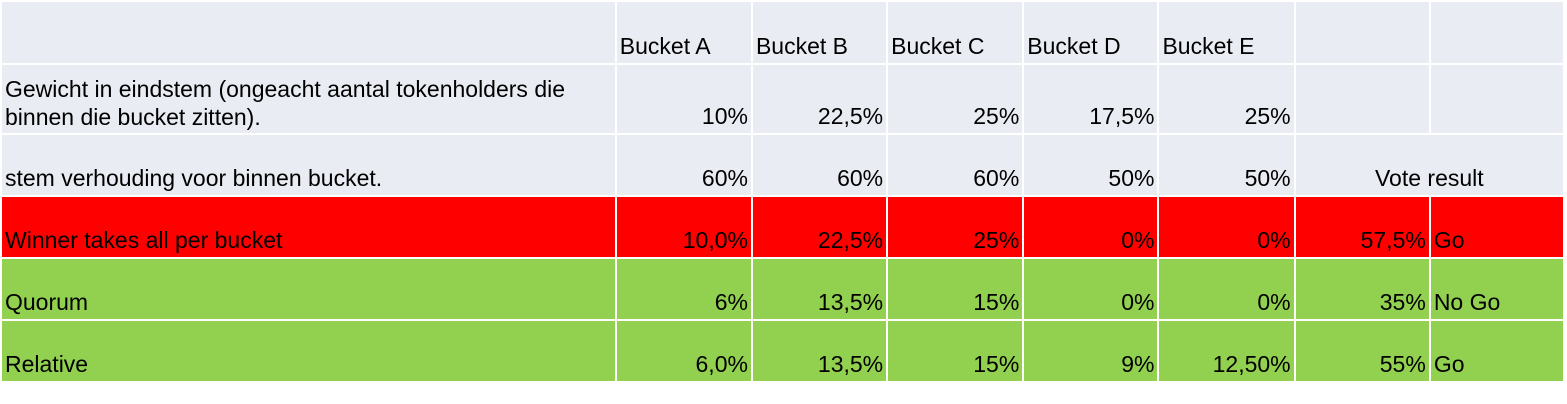 This screenshot has width=1567, height=404. Describe the element at coordinates (684, 352) in the screenshot. I see `relative-cell: 6,0%` at that location.